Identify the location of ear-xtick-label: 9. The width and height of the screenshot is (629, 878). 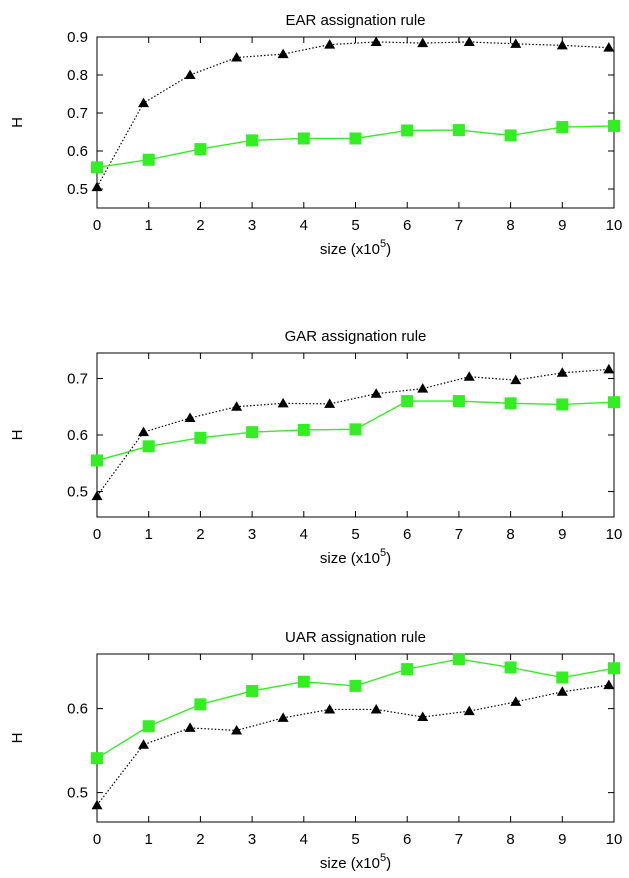
(562, 225).